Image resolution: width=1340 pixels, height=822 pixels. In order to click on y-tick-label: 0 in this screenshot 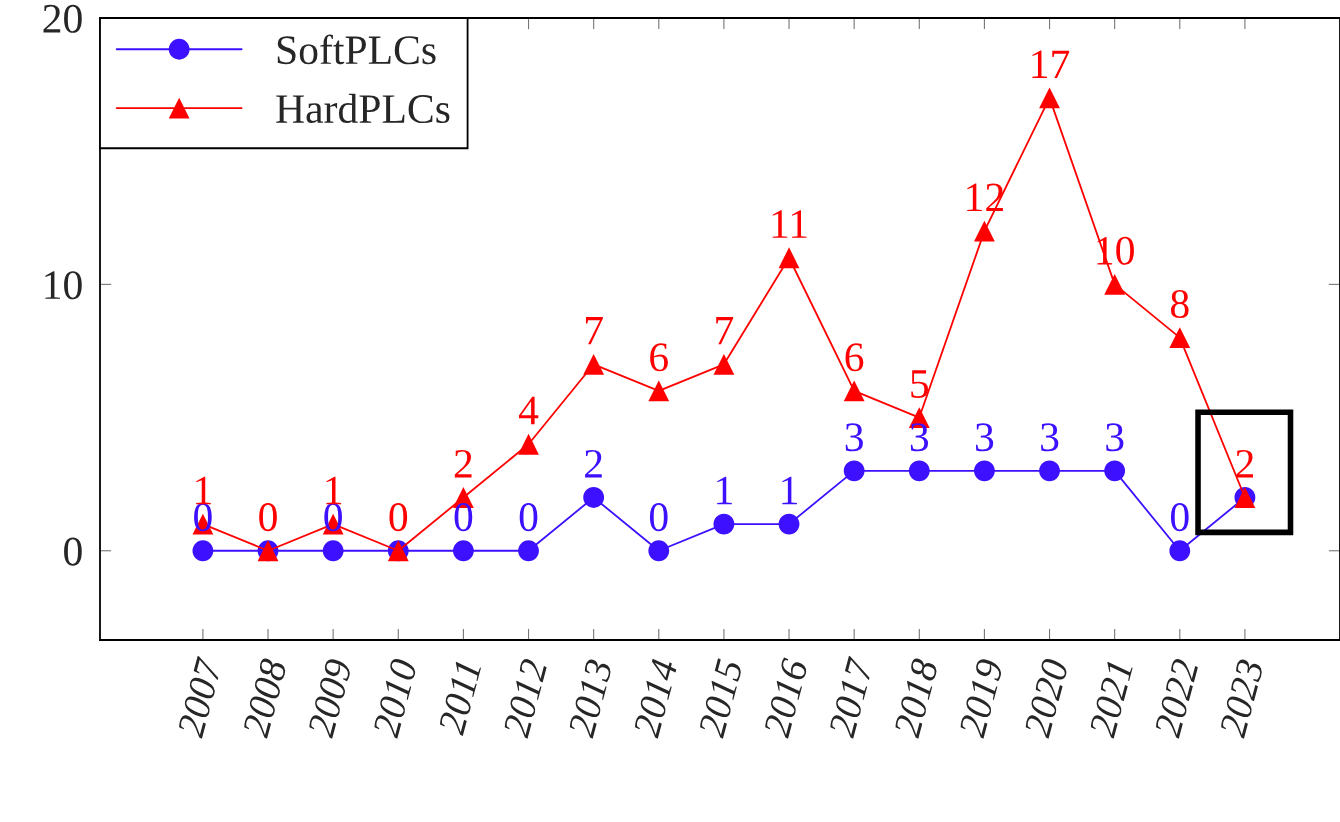, I will do `click(73, 551)`.